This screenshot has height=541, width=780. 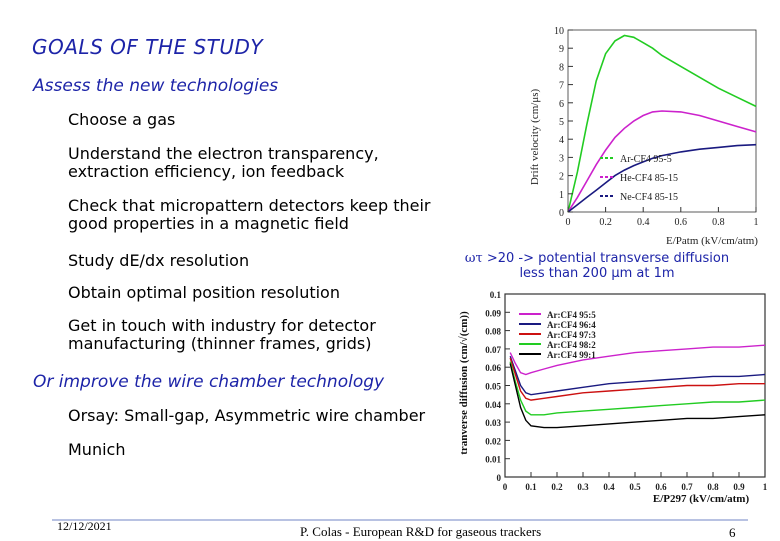 What do you see at coordinates (493, 441) in the screenshot?
I see `diffusion-ytick-label: 0.02` at bounding box center [493, 441].